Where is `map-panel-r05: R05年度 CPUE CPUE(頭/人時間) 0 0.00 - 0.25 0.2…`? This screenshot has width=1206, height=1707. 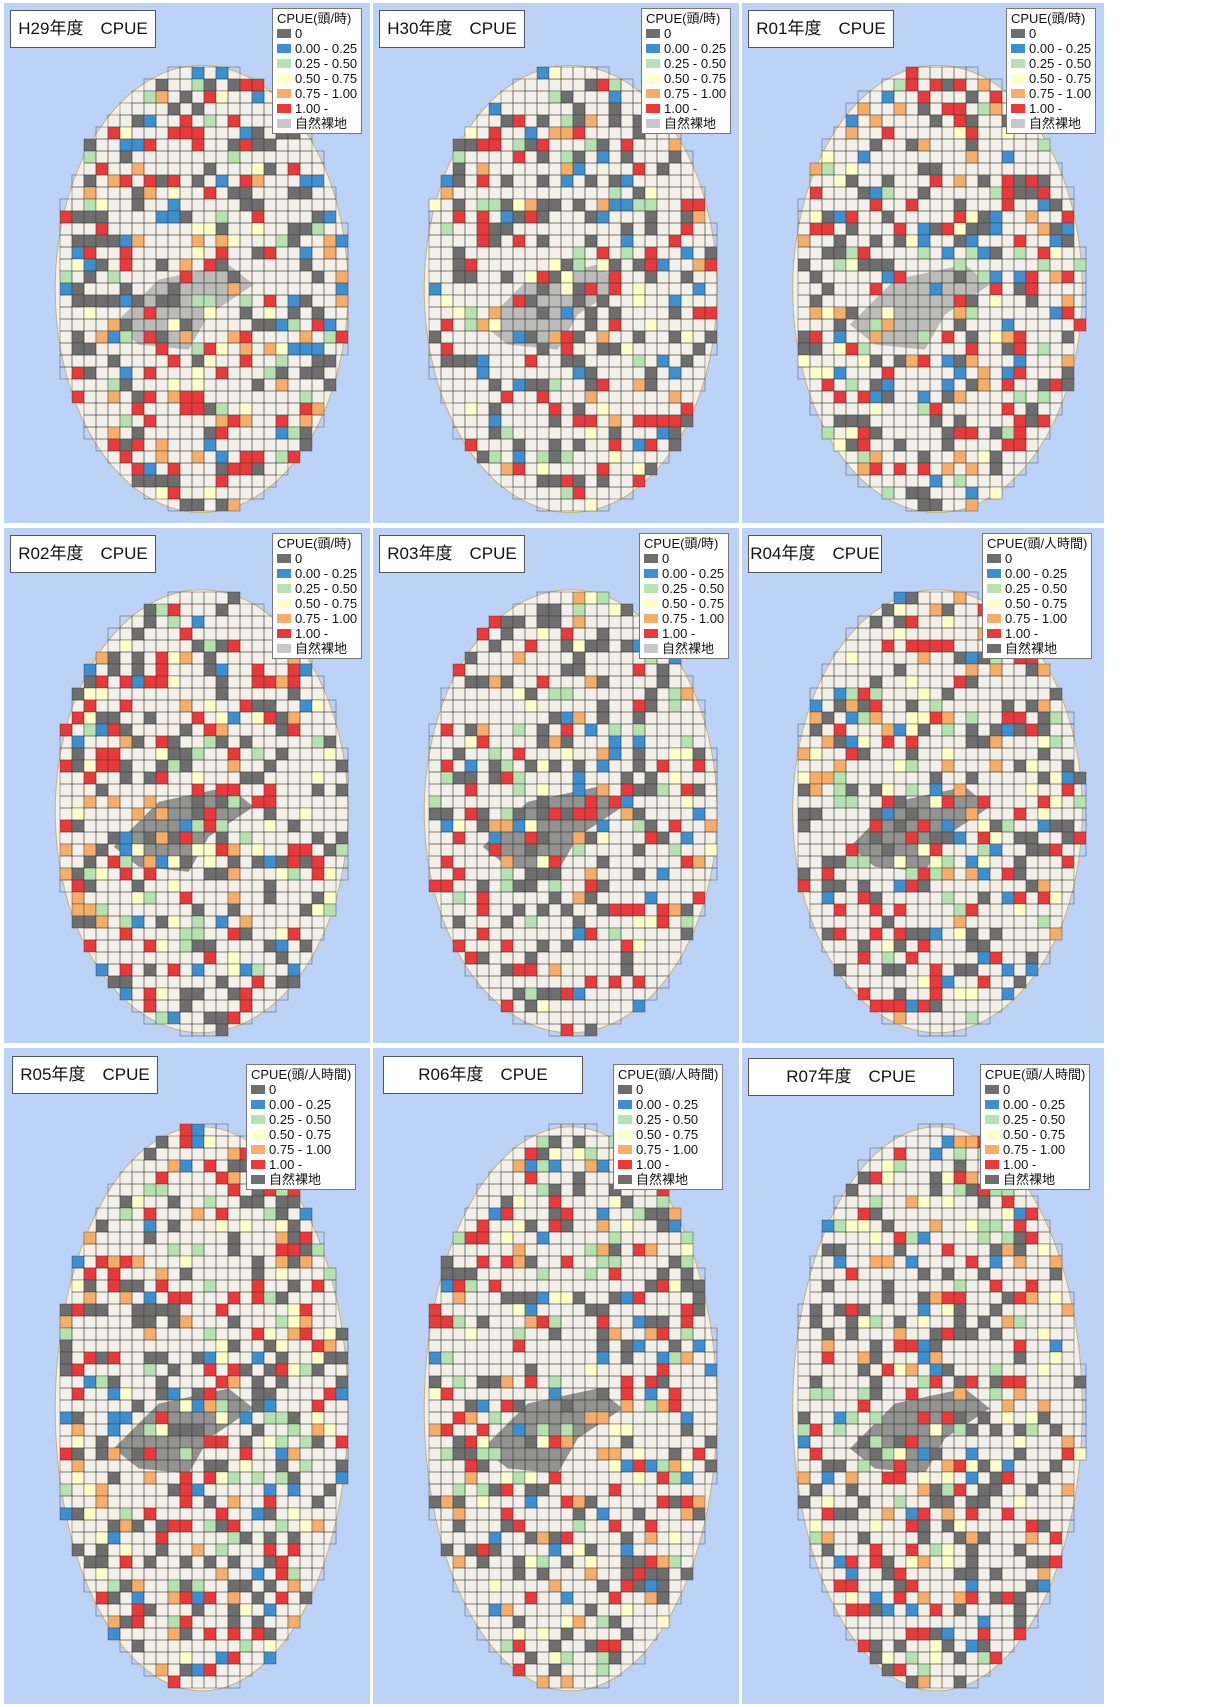 map-panel-r05: R05年度 CPUE CPUE(頭/人時間) 0 0.00 - 0.25 0.2… is located at coordinates (187, 1376).